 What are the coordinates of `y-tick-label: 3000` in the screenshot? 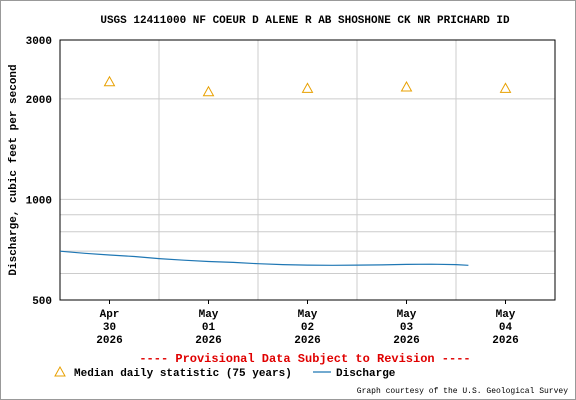 It's located at (39, 42).